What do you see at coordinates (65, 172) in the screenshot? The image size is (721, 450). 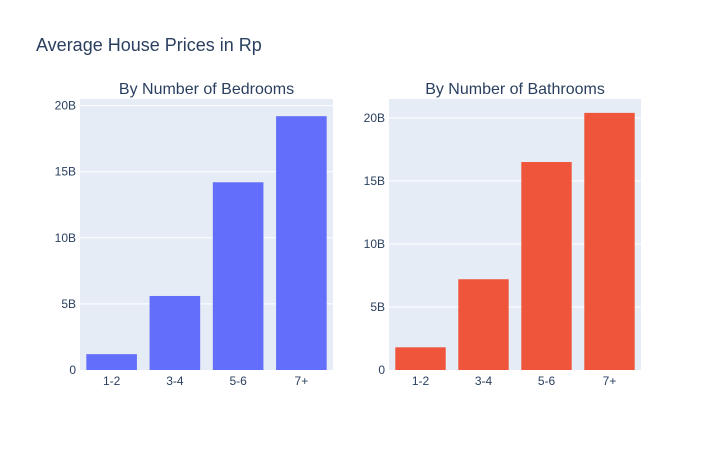 I see `bedrooms-y-tick-label: 15B` at bounding box center [65, 172].